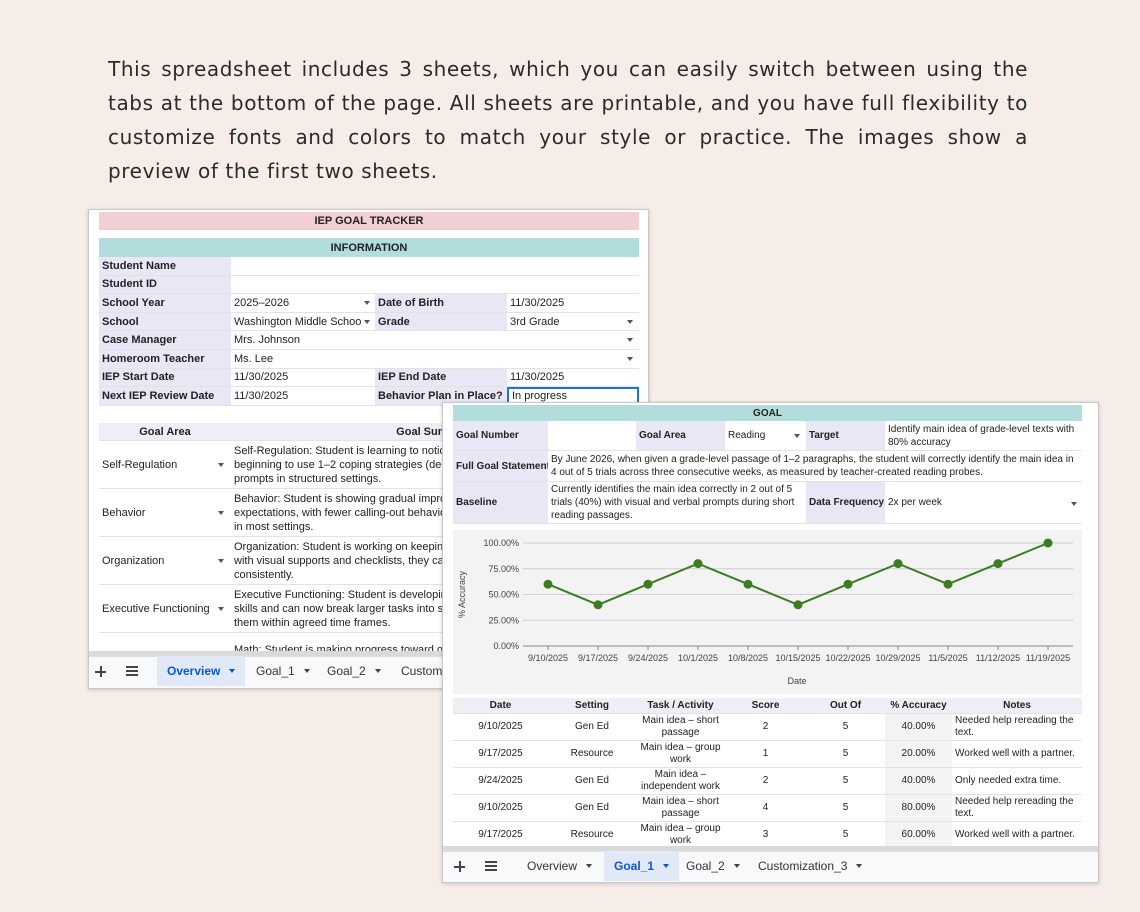 Image resolution: width=1140 pixels, height=912 pixels. What do you see at coordinates (1017, 781) in the screenshot?
I see `log-cell: Only needed extra time.` at bounding box center [1017, 781].